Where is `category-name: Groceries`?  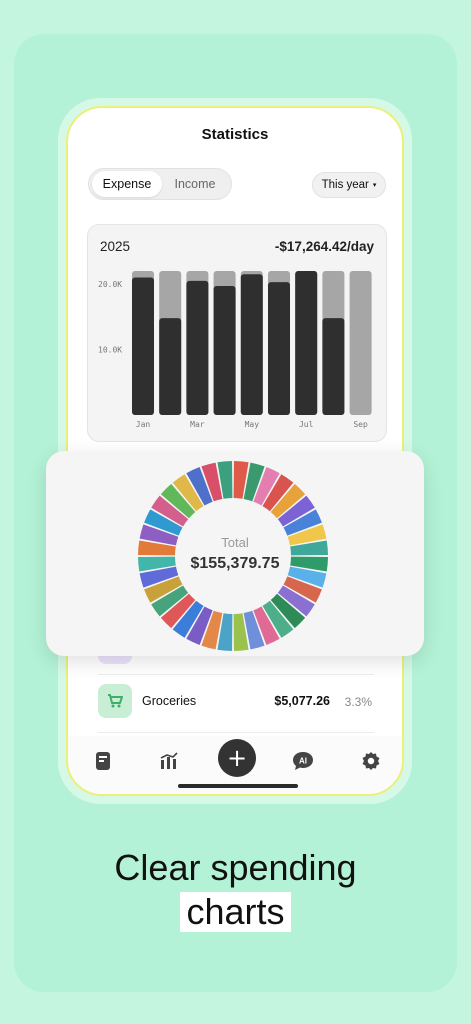 category-name: Groceries is located at coordinates (169, 701).